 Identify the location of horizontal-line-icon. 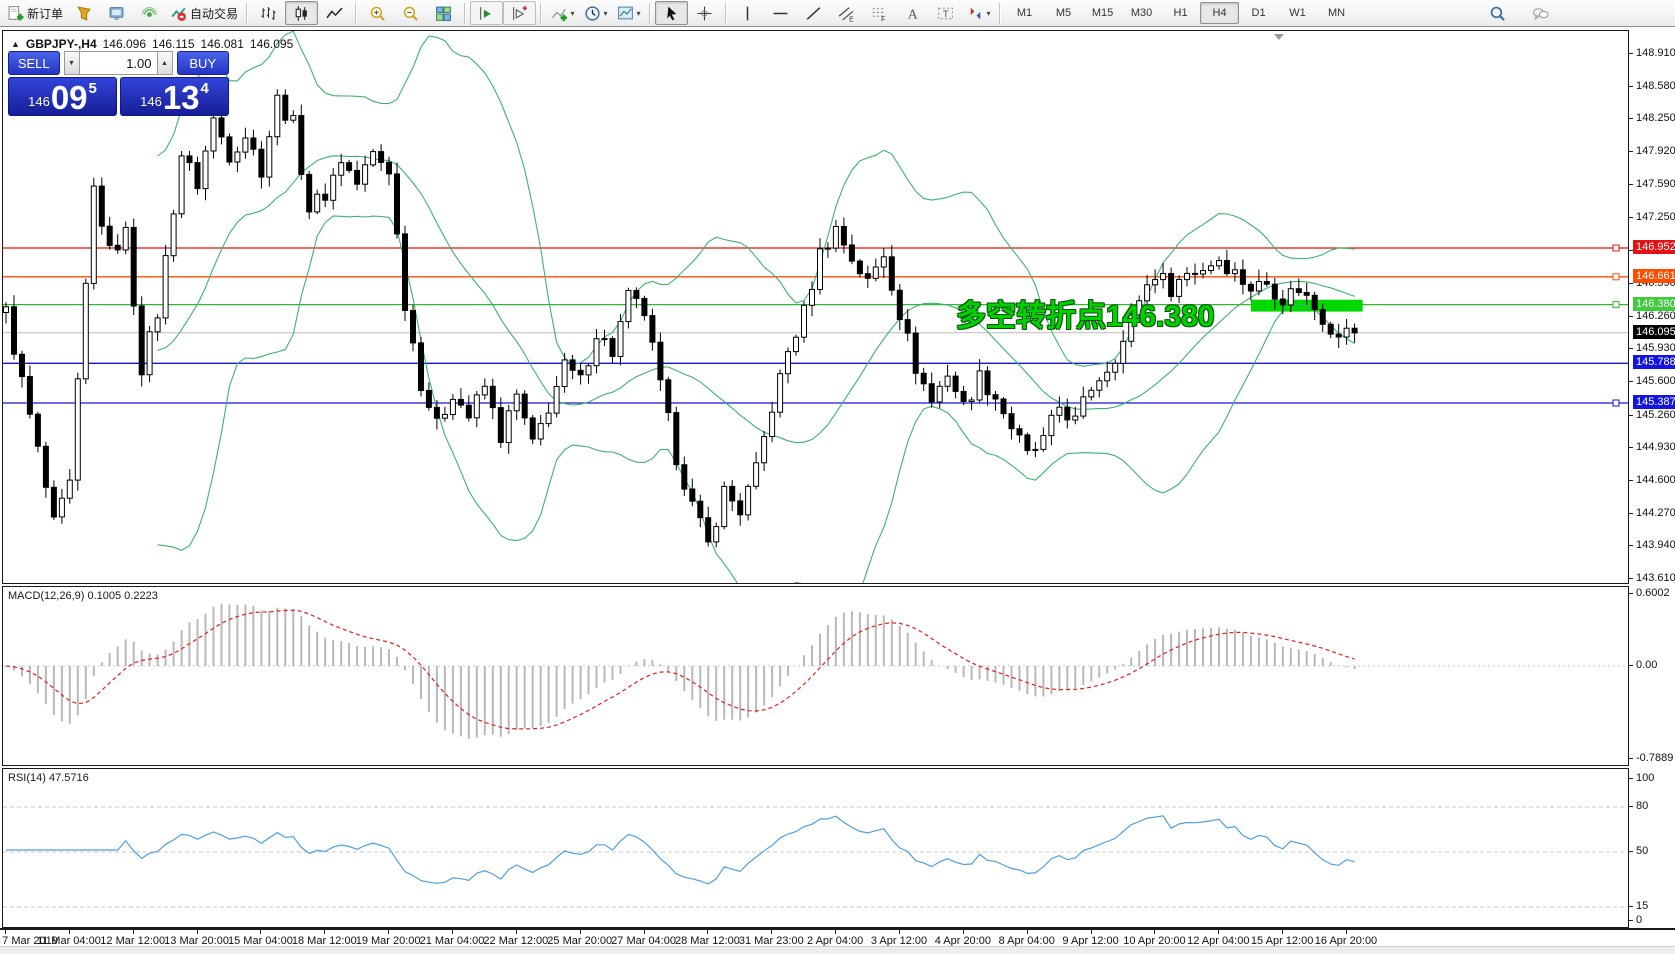
(780, 13).